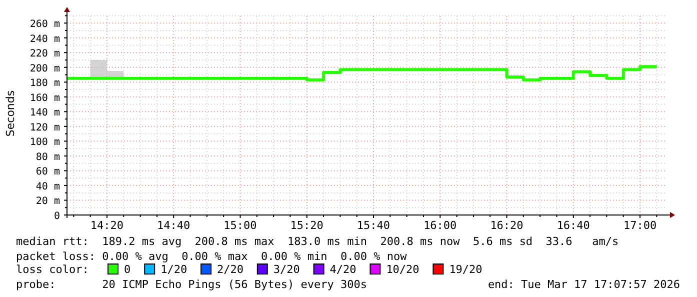  I want to click on legend-label: 2/20, so click(230, 269).